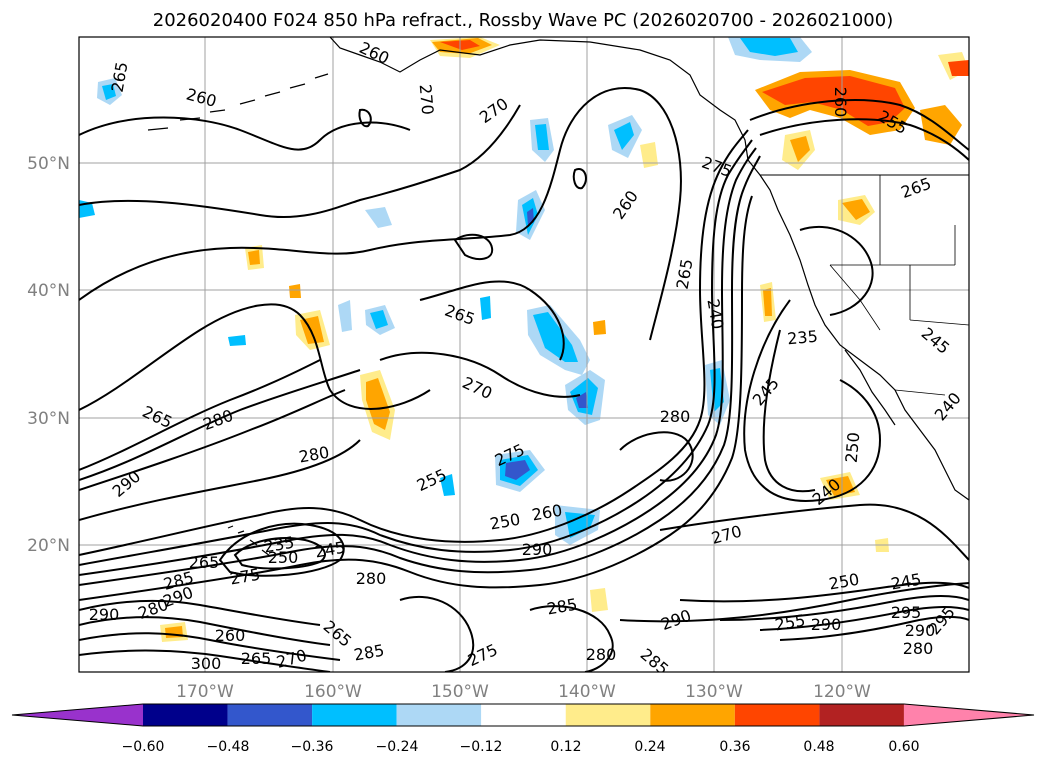 The height and width of the screenshot is (765, 1047). Describe the element at coordinates (204, 562) in the screenshot. I see `contour-label: 265` at that location.